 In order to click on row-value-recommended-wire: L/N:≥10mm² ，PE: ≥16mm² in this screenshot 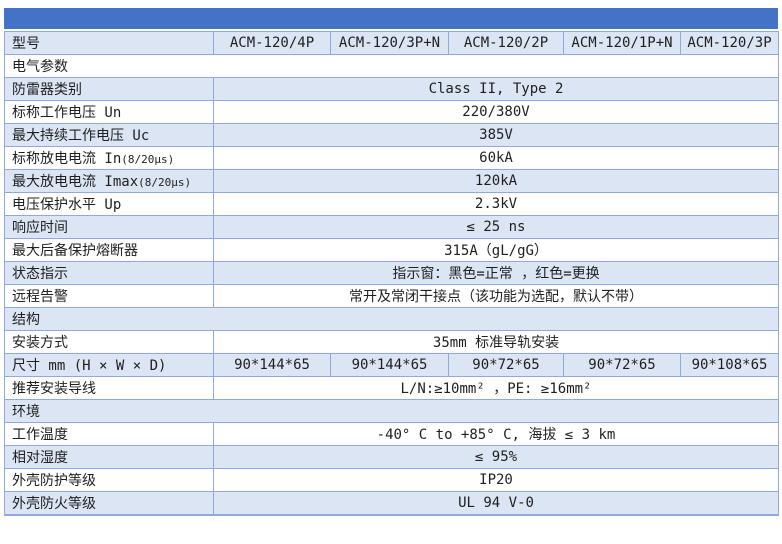, I will do `click(496, 388)`.